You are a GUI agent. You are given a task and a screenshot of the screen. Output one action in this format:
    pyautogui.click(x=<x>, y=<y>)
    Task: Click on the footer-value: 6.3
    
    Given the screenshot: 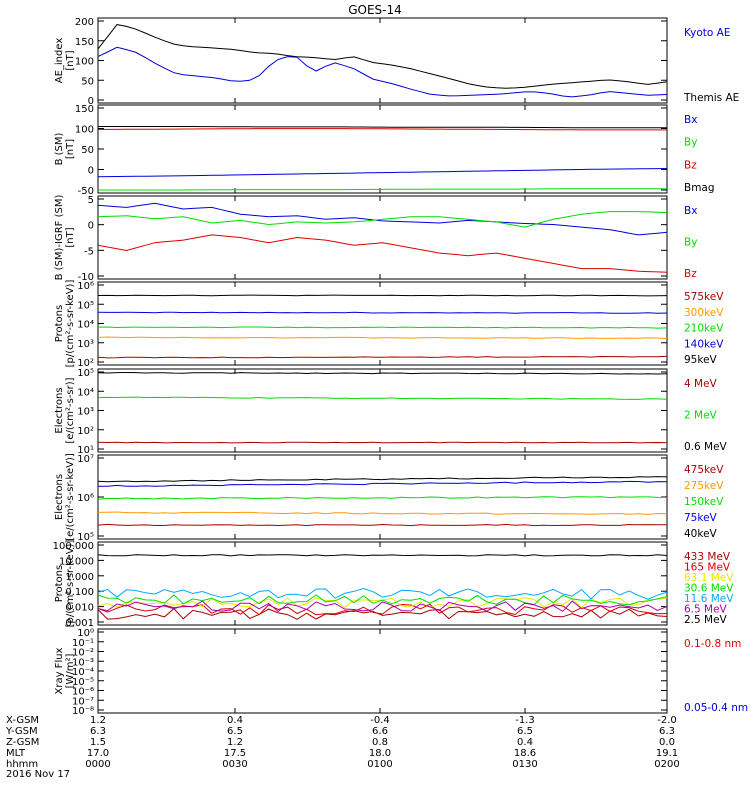 What is the action you would take?
    pyautogui.click(x=667, y=731)
    